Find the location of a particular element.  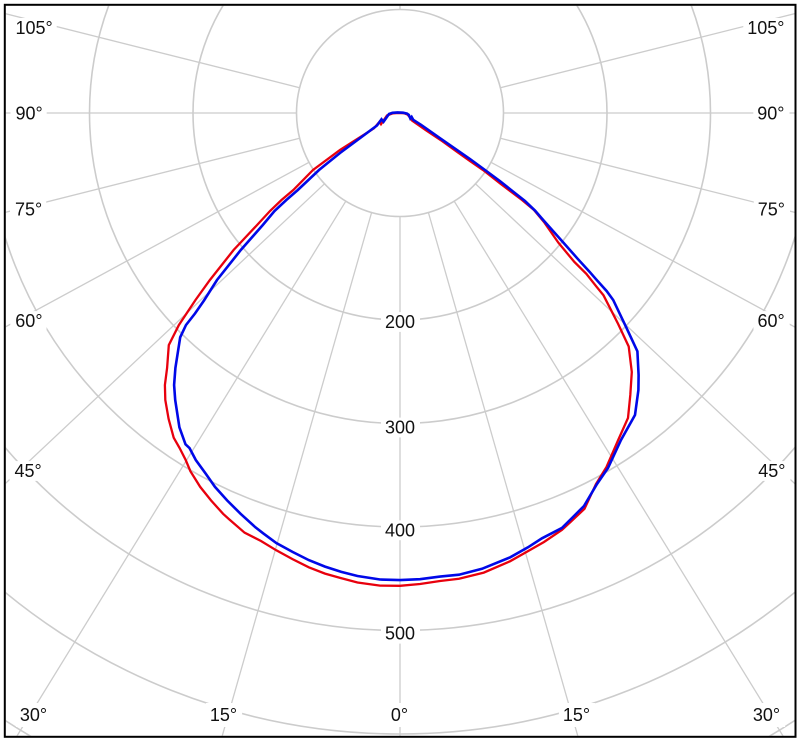

svg-text: 200 is located at coordinates (400, 322).